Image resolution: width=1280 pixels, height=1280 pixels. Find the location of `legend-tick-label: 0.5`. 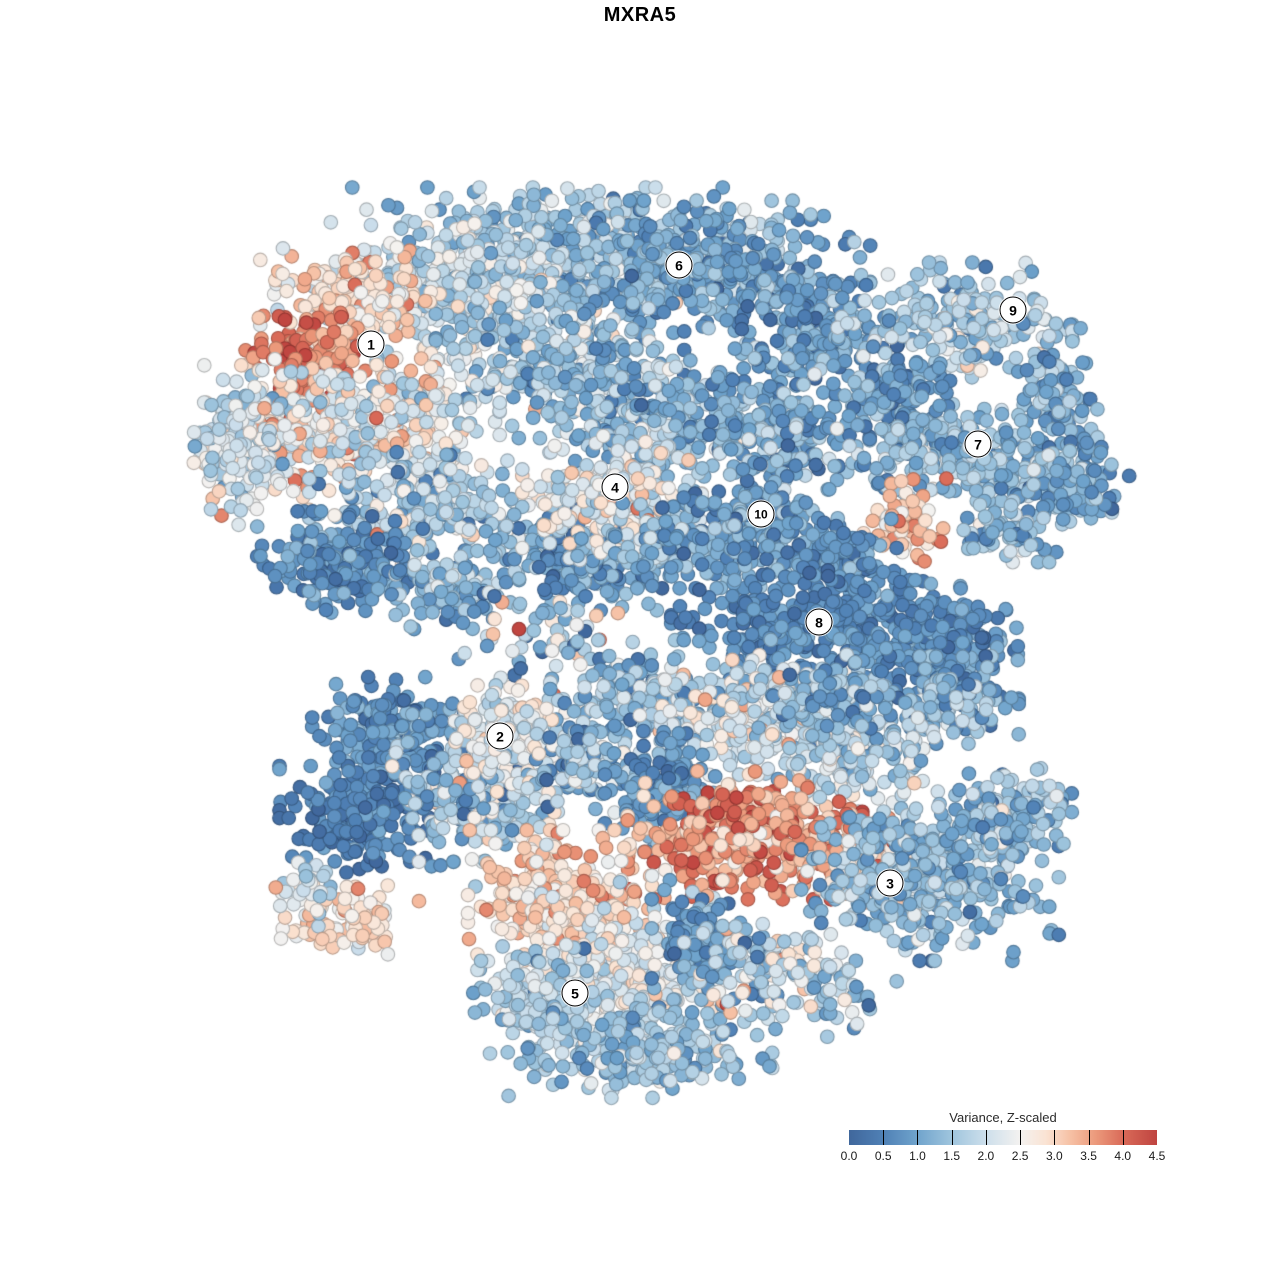

legend-tick-label: 0.5 is located at coordinates (883, 1156).